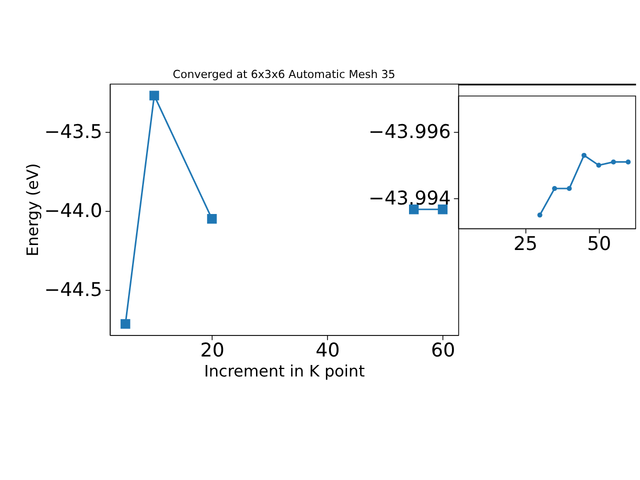  I want to click on y-tick-label: −43.994, so click(409, 198).